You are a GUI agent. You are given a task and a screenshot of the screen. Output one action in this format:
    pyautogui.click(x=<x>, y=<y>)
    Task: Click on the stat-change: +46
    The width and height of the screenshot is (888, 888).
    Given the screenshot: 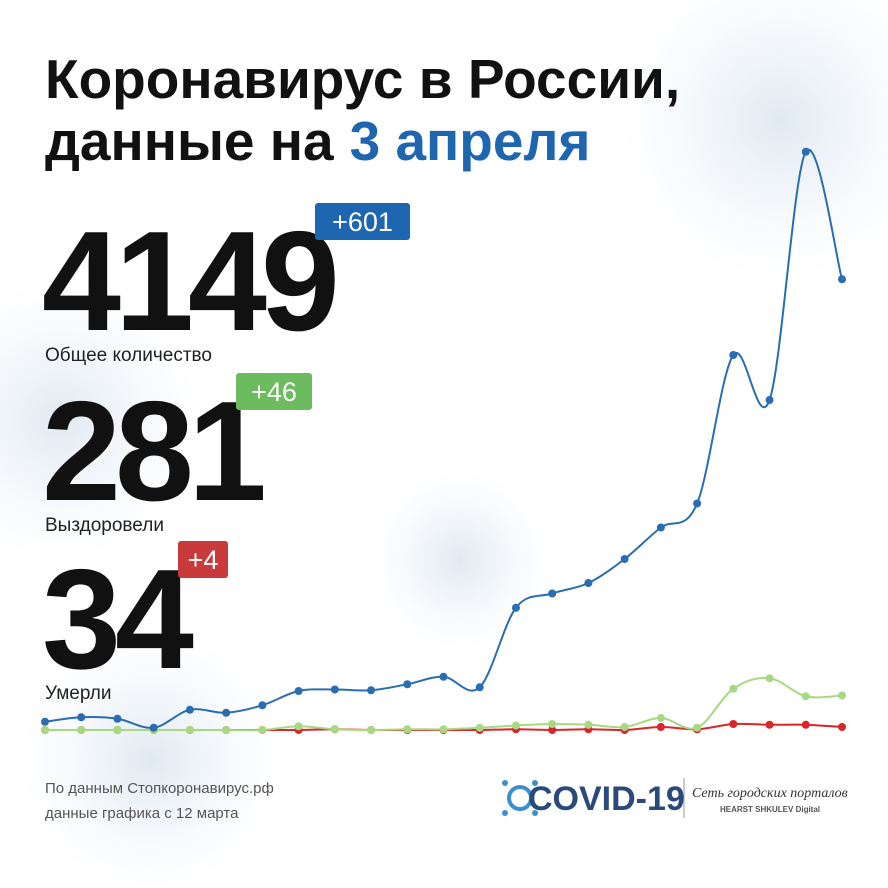 What is the action you would take?
    pyautogui.click(x=274, y=392)
    